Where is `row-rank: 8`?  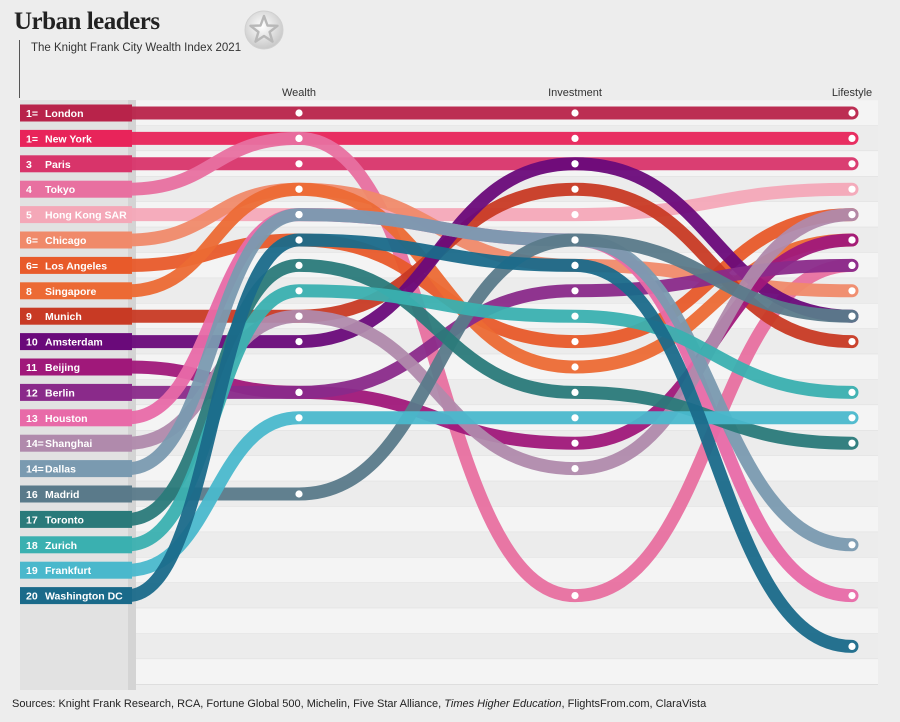
row-rank: 8 is located at coordinates (29, 292).